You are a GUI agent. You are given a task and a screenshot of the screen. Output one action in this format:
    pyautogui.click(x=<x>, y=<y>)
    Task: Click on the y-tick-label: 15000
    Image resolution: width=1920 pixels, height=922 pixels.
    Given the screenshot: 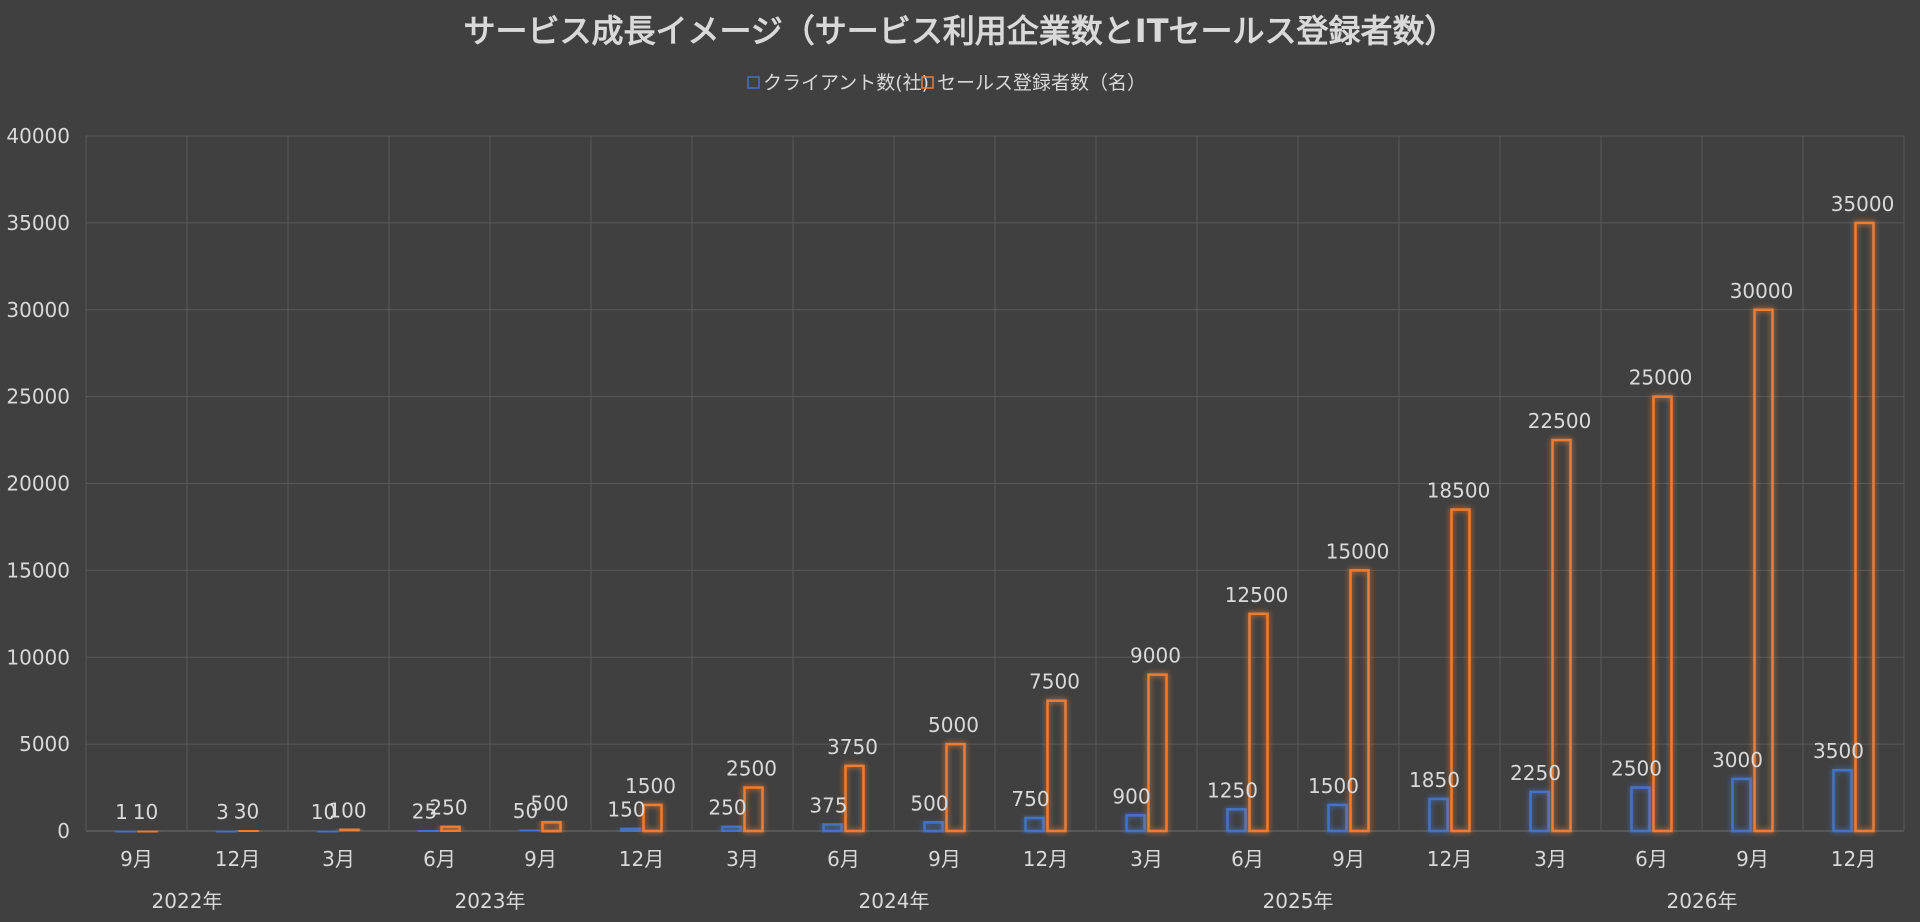 What is the action you would take?
    pyautogui.click(x=38, y=570)
    